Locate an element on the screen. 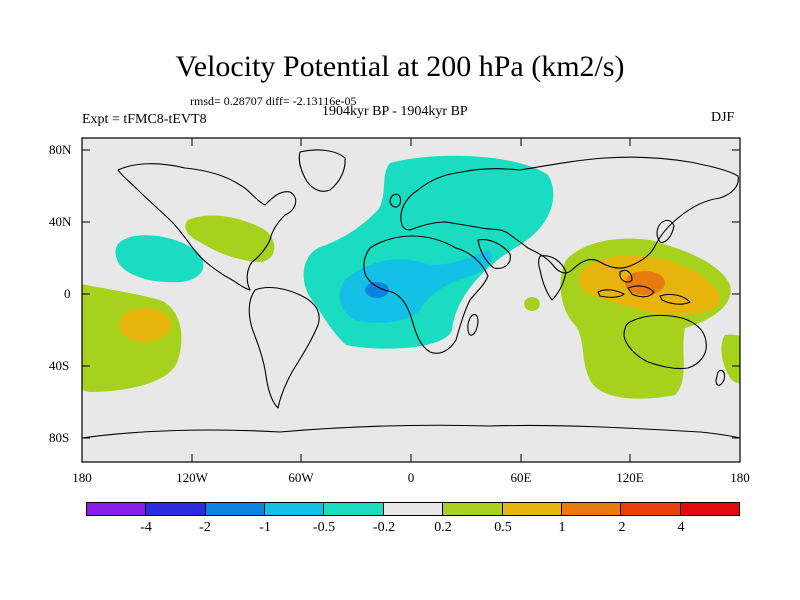 This screenshot has height=600, width=800. lat-label-40s: 40S is located at coordinates (59, 365).